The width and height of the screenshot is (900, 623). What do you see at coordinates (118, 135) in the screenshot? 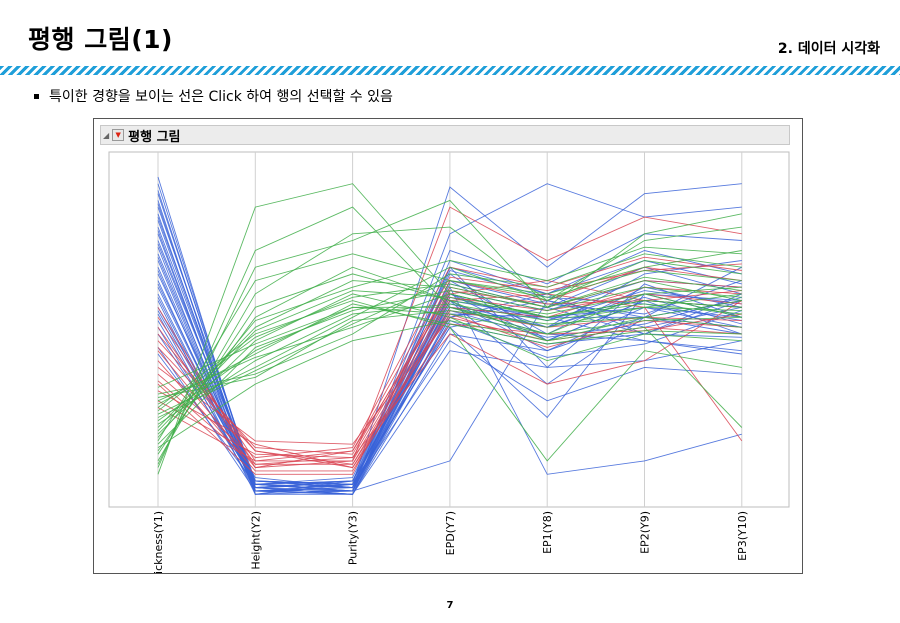
I see `red-triangle-menu-icon: ▼` at bounding box center [118, 135].